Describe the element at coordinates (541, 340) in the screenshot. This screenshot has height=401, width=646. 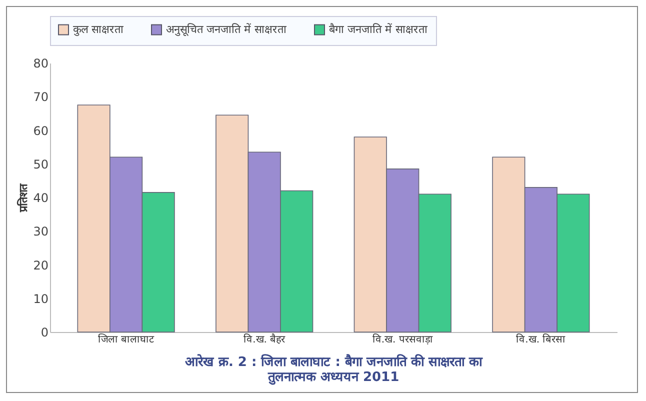
I see `x-tick-label: वि.ख. बिरसा` at that location.